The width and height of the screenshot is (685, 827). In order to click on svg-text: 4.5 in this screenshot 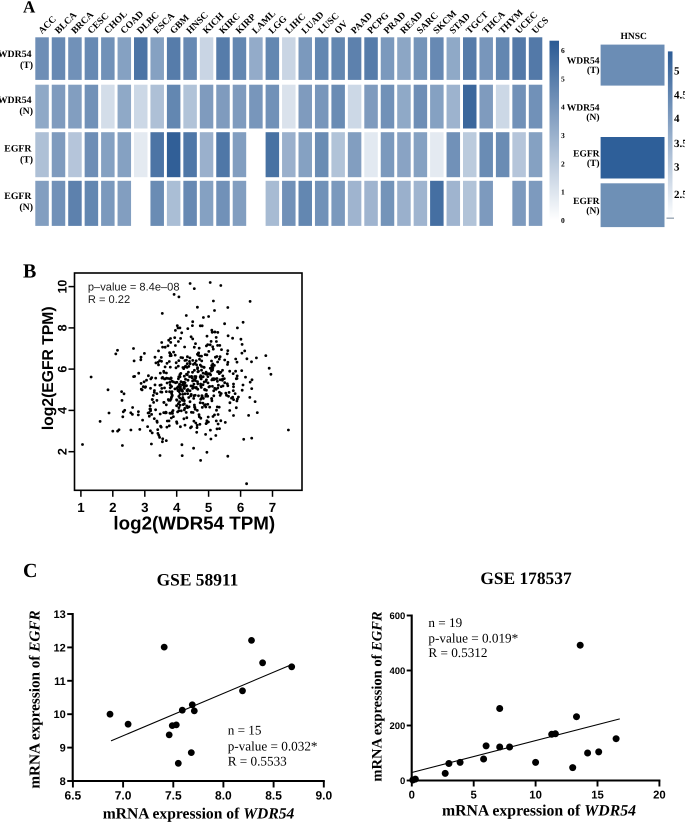, I will do `click(679, 96)`.